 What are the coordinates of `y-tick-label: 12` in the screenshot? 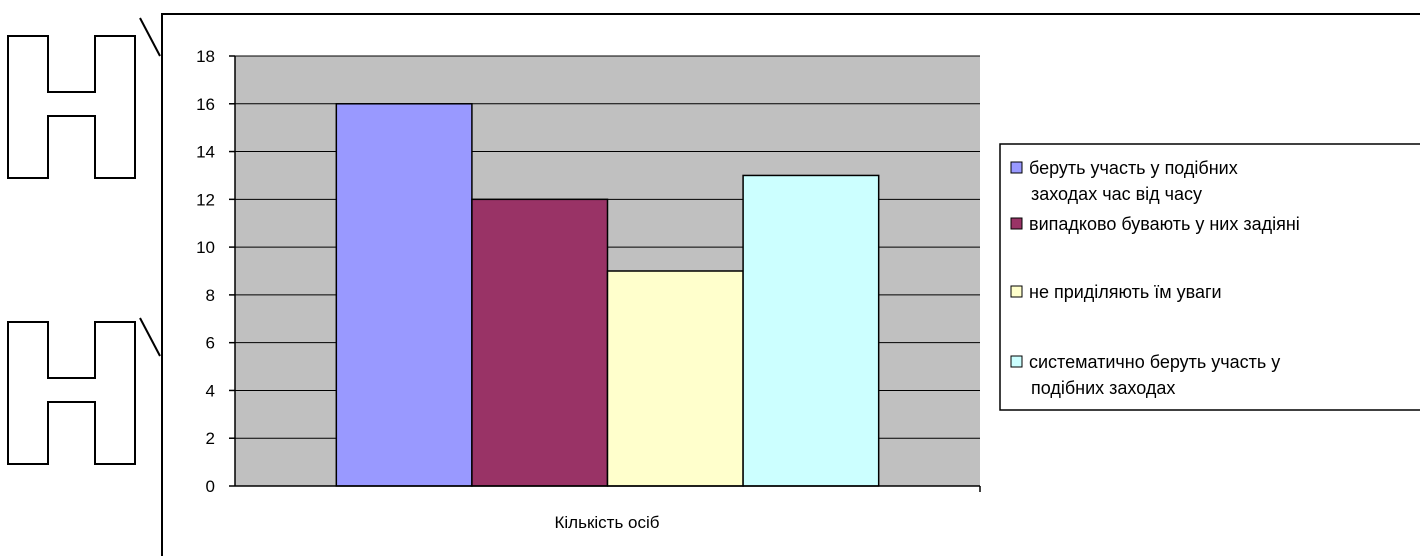 It's located at (205, 199).